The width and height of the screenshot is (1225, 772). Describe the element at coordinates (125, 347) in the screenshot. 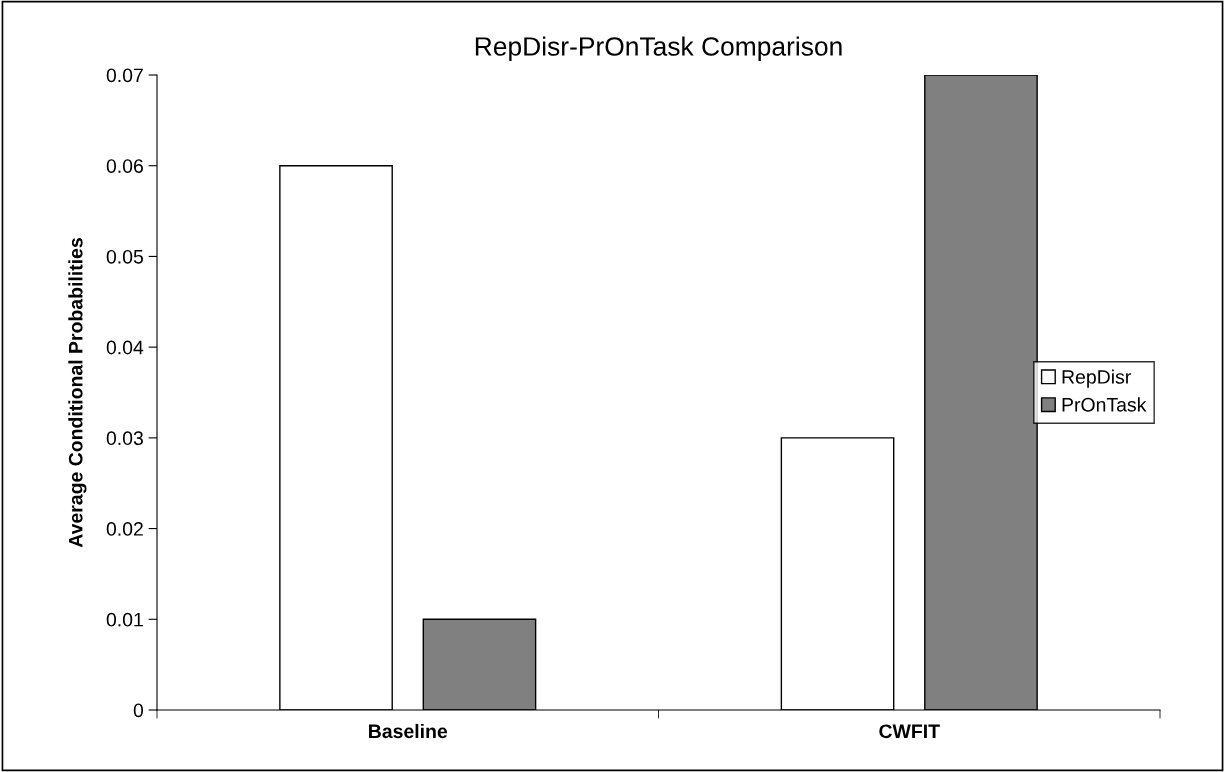

I see `y-tick-label: 0.04` at that location.